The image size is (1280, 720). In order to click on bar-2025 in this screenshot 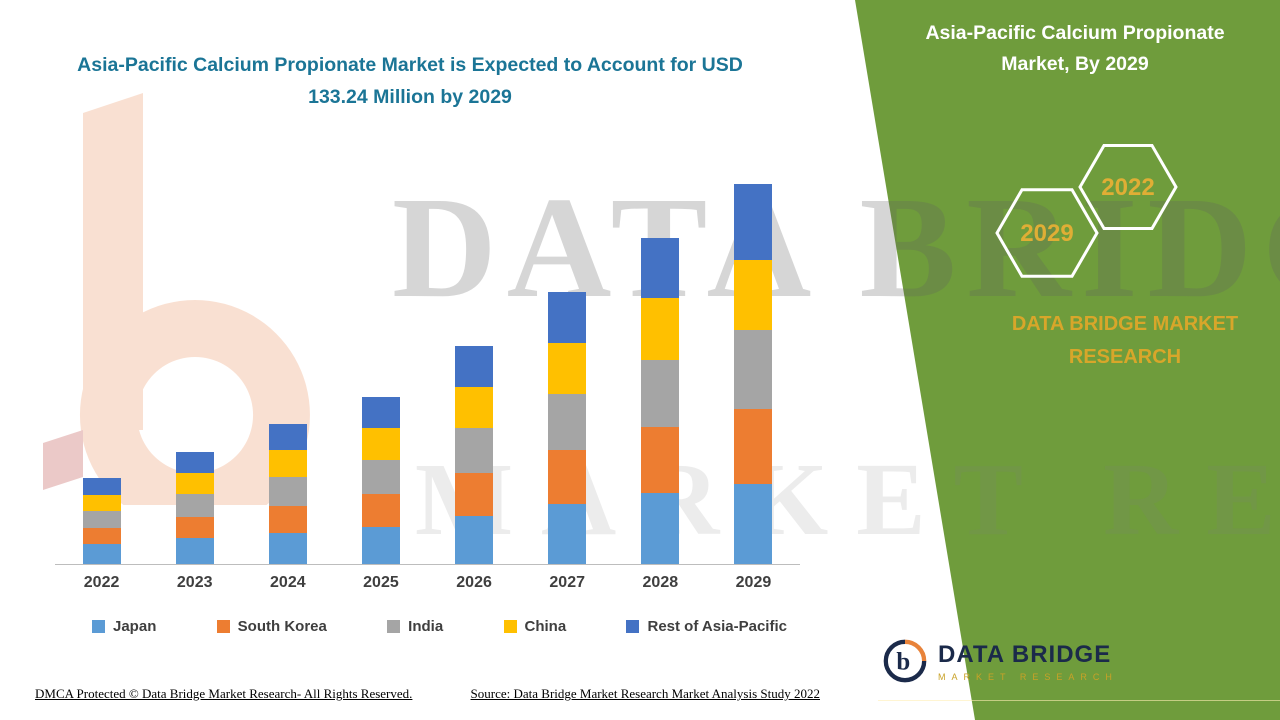, I will do `click(380, 480)`.